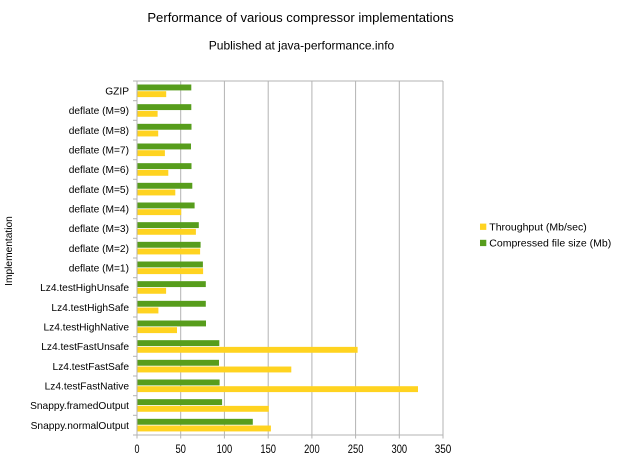  I want to click on svg-text: deflate (M=5), so click(99, 190).